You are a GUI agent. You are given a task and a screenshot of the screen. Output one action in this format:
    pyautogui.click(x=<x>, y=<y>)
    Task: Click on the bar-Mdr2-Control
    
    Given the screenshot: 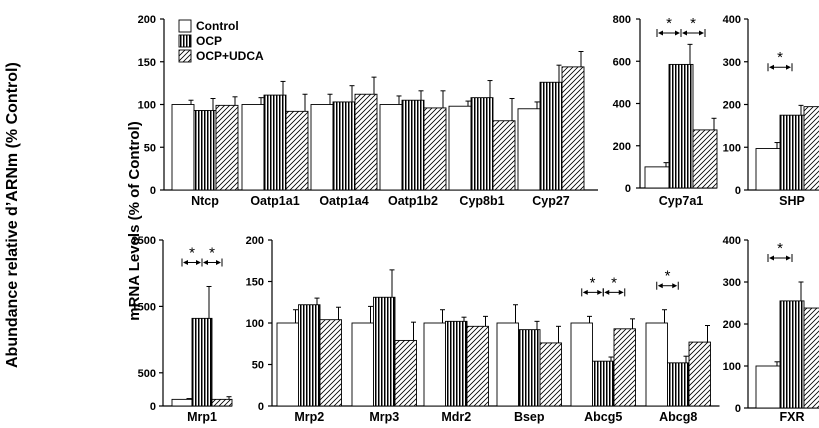 What is the action you would take?
    pyautogui.click(x=434, y=364)
    